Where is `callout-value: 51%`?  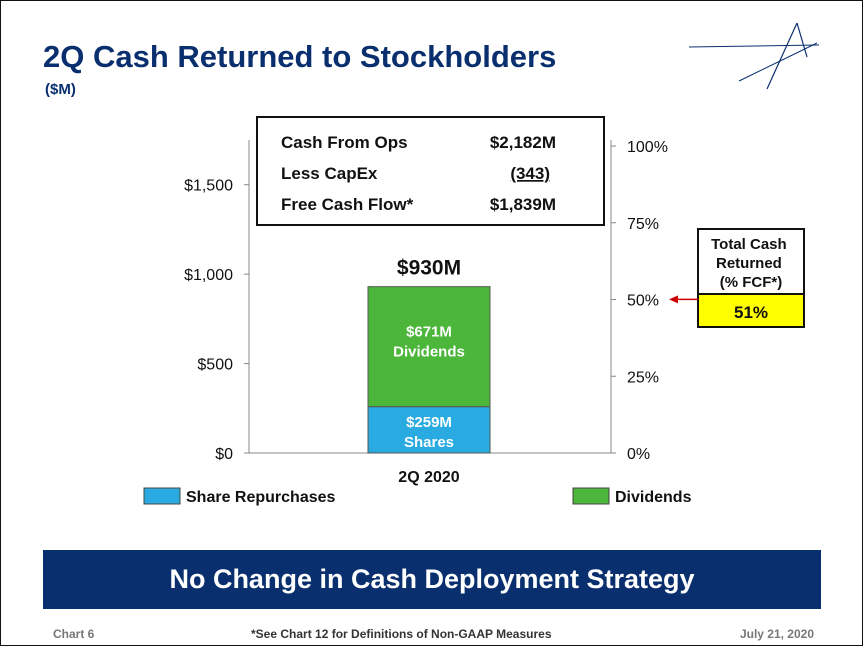
callout-value: 51% is located at coordinates (751, 312).